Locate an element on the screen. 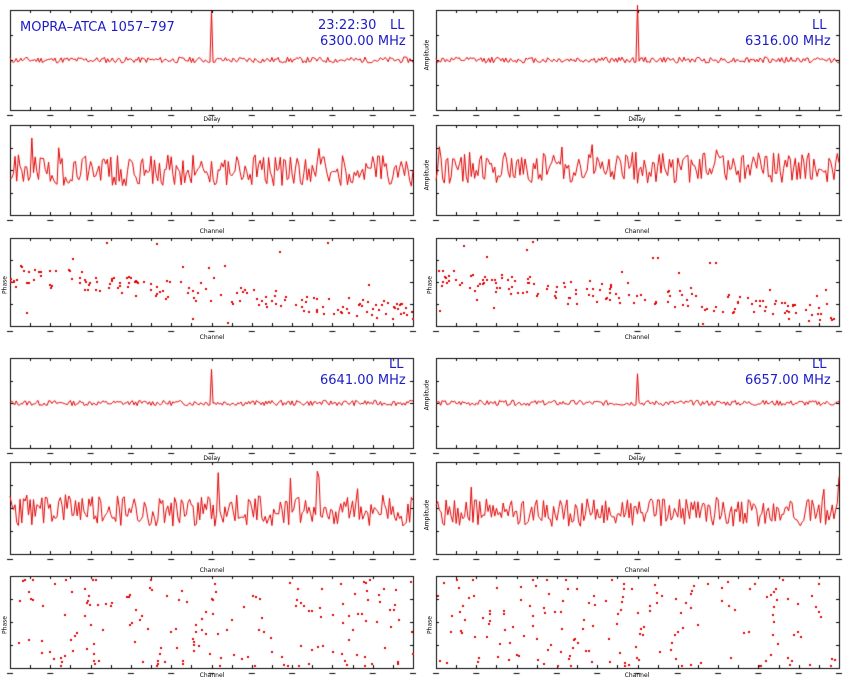 The height and width of the screenshot is (680, 850). freq-label-if1: 6300.00 MHz is located at coordinates (363, 41).